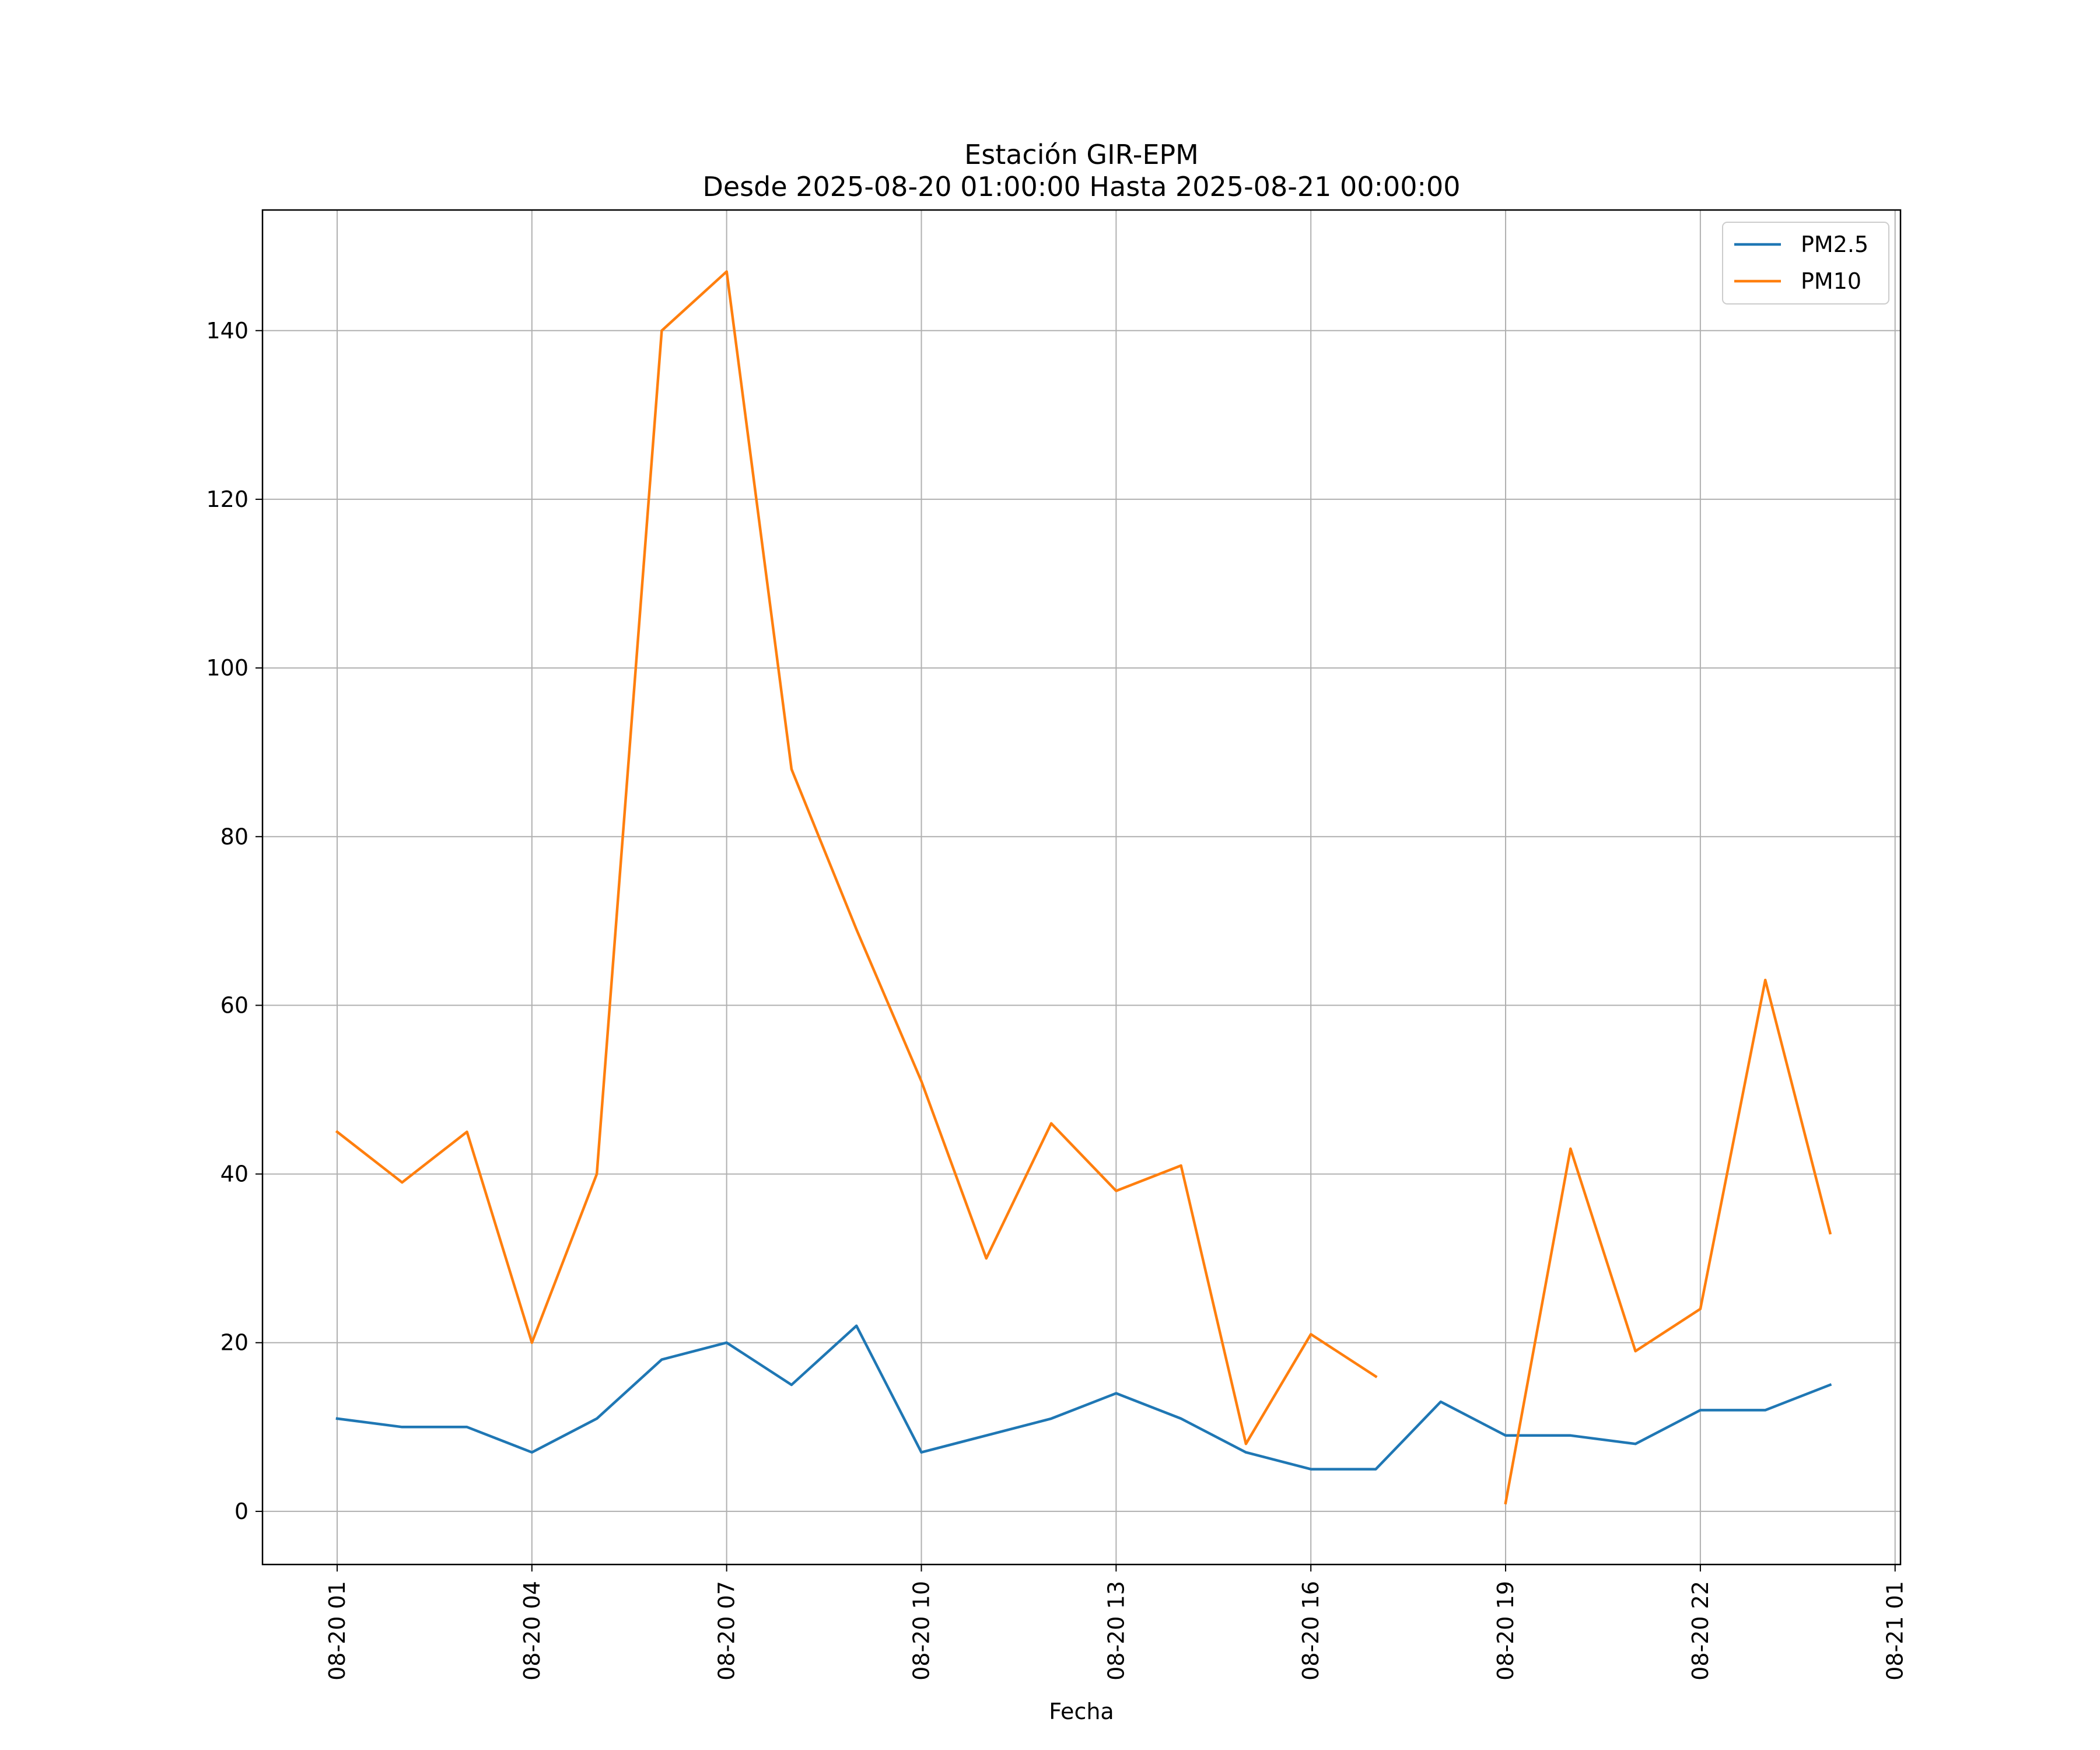 The image size is (2100, 1750). Describe the element at coordinates (1668, 1241) in the screenshot. I see `series-line-pm10` at that location.